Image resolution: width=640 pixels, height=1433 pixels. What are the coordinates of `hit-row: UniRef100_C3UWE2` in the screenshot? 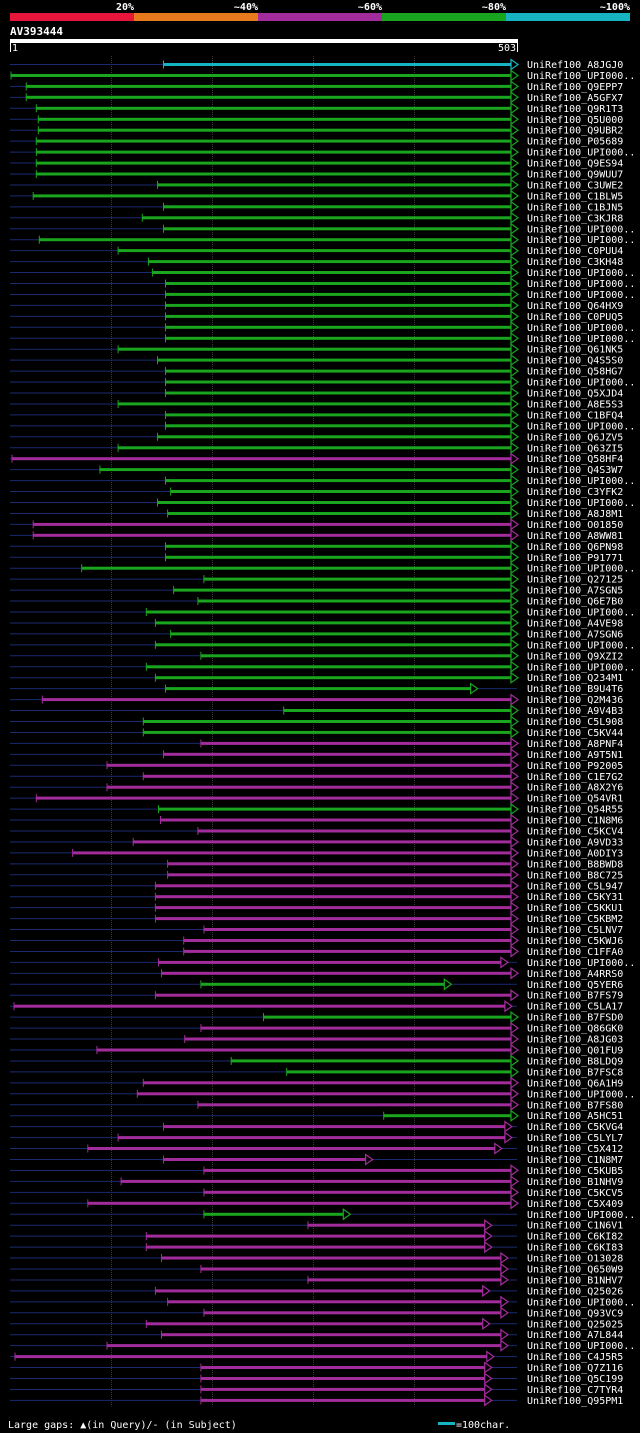 It's located at (316, 185).